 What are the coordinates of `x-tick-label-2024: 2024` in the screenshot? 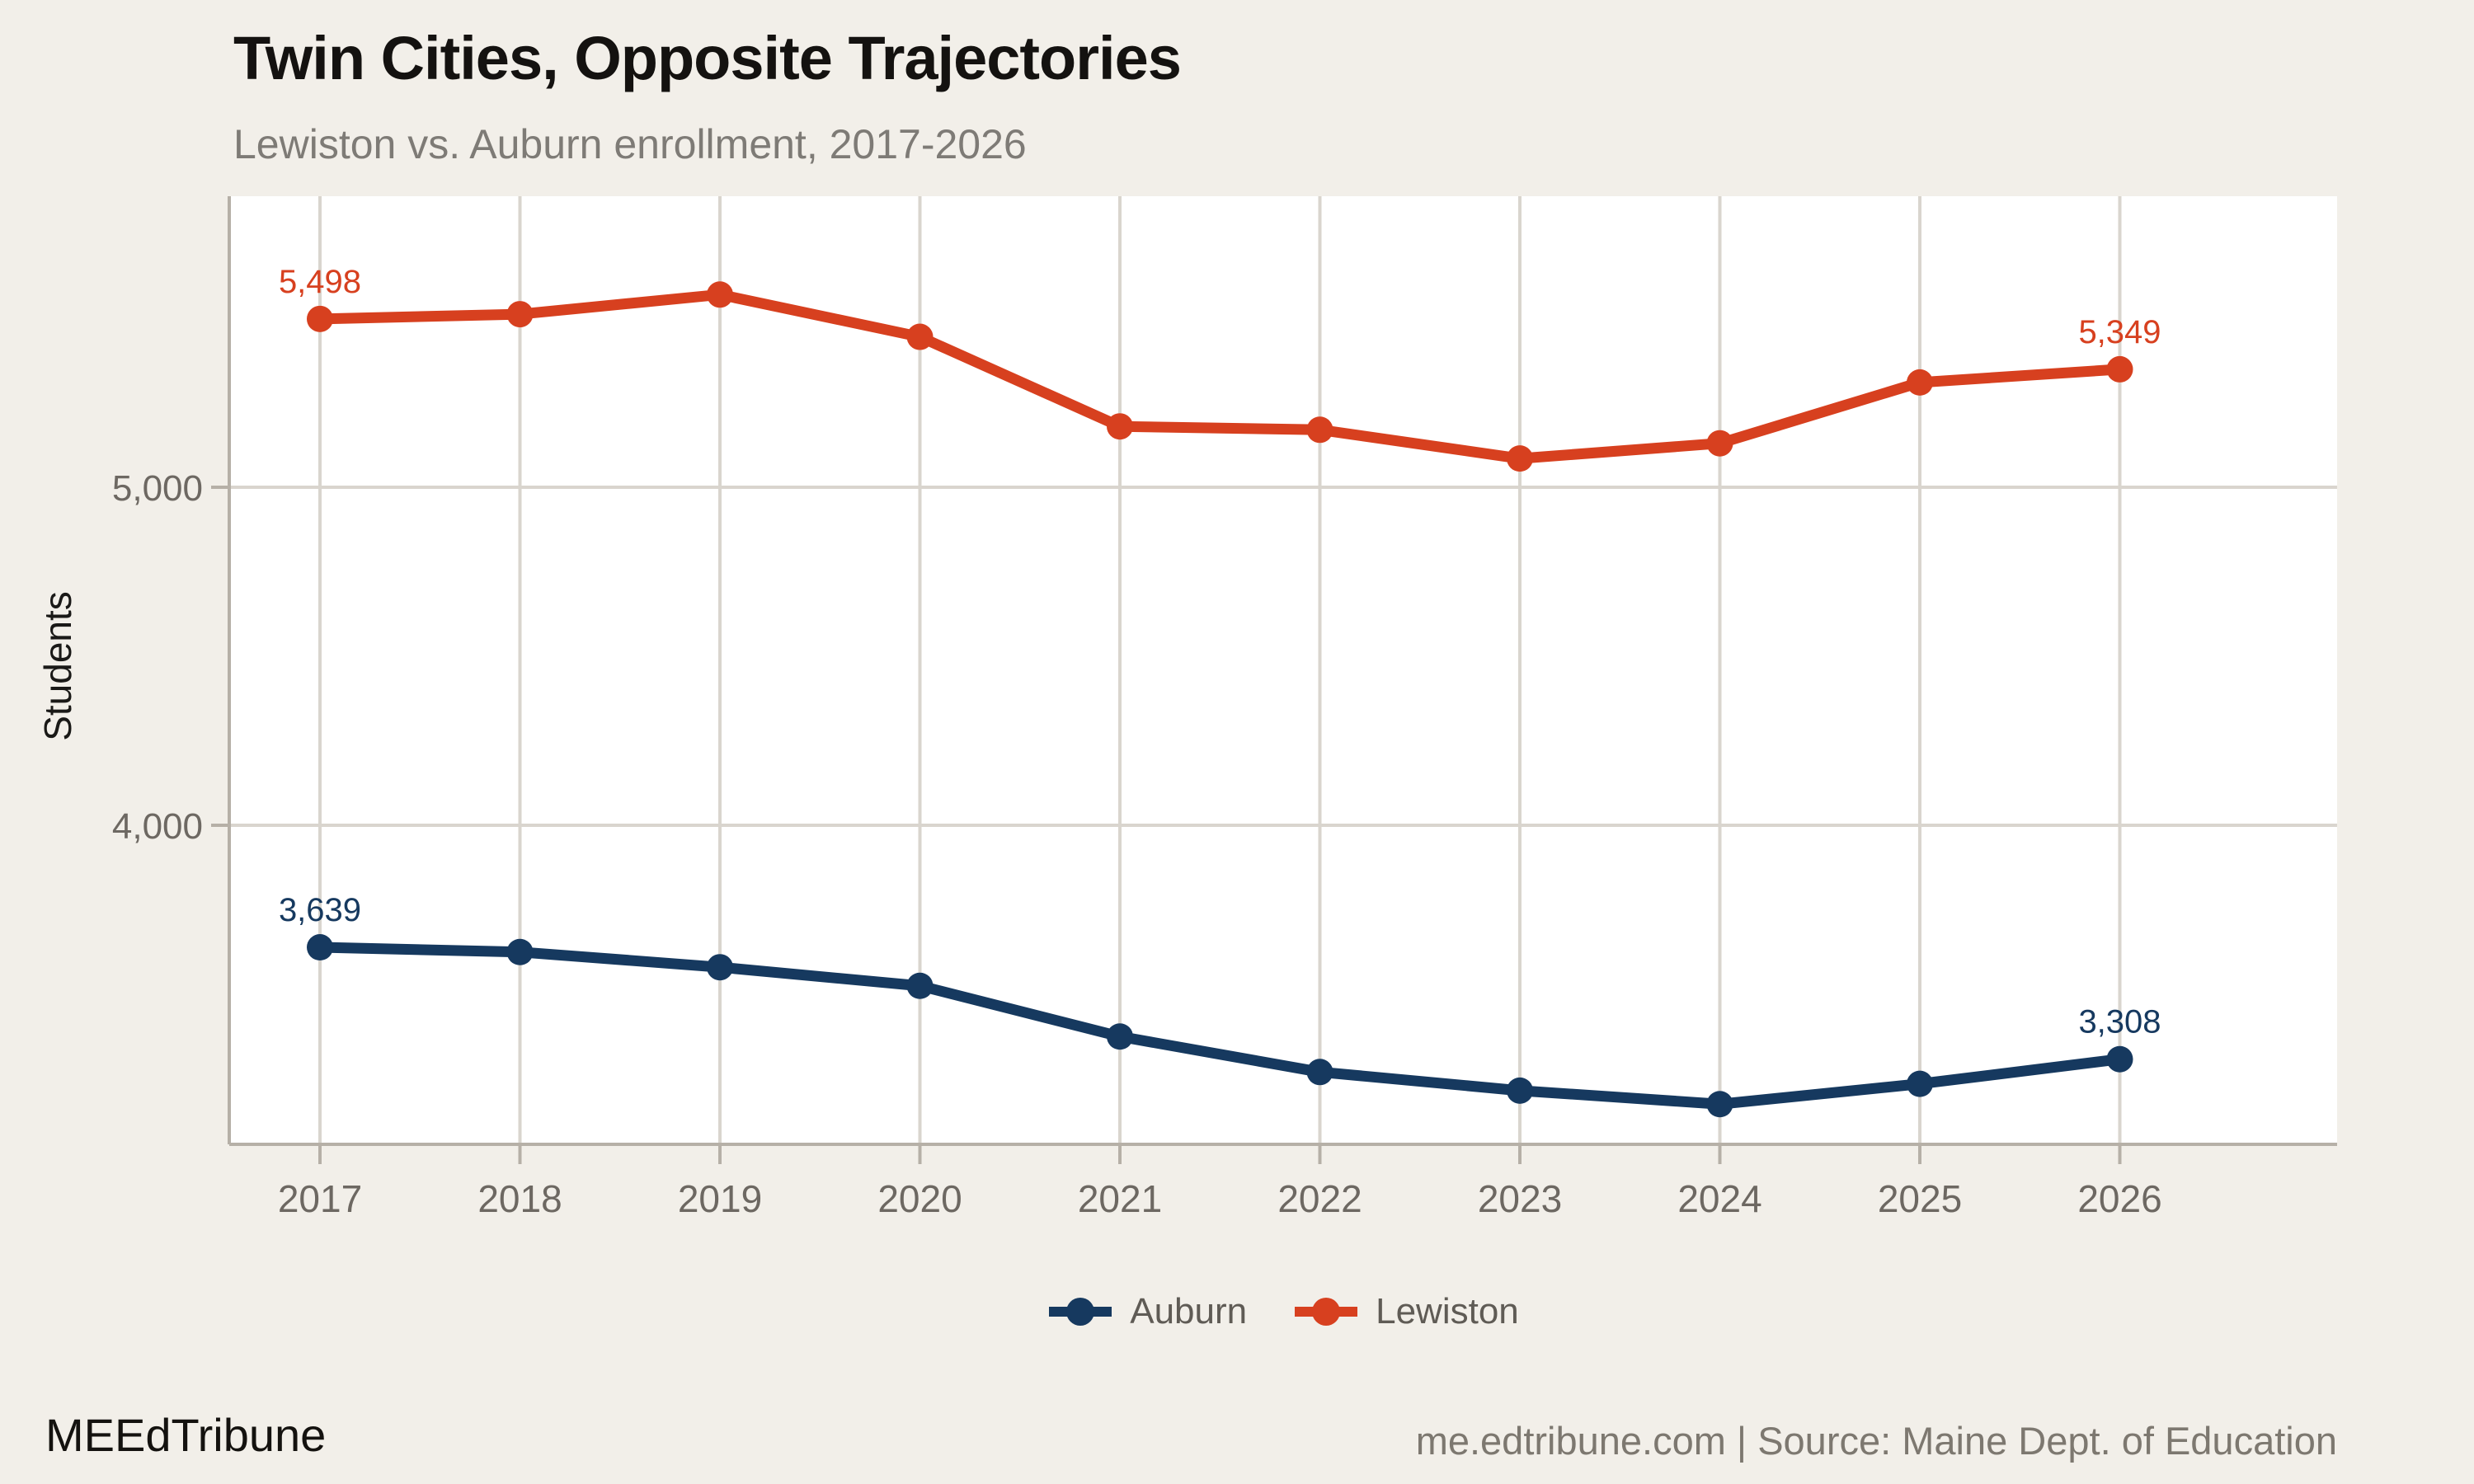 It's located at (1719, 1198).